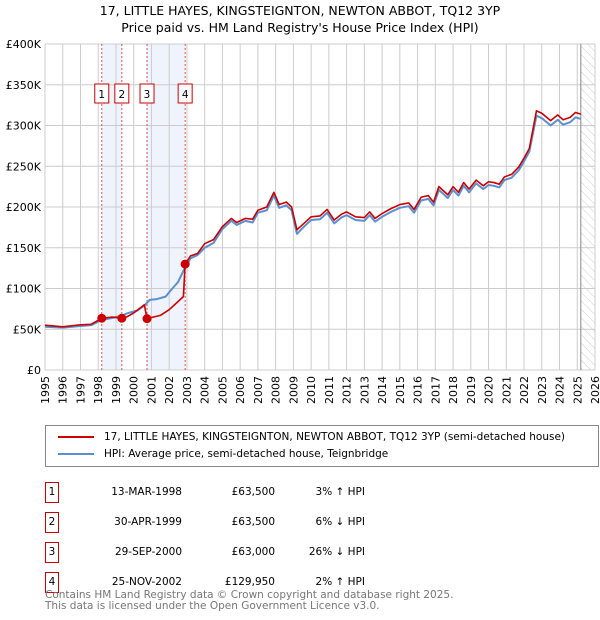 The image size is (600, 620). I want to click on x-tick-label: 2000, so click(134, 390).